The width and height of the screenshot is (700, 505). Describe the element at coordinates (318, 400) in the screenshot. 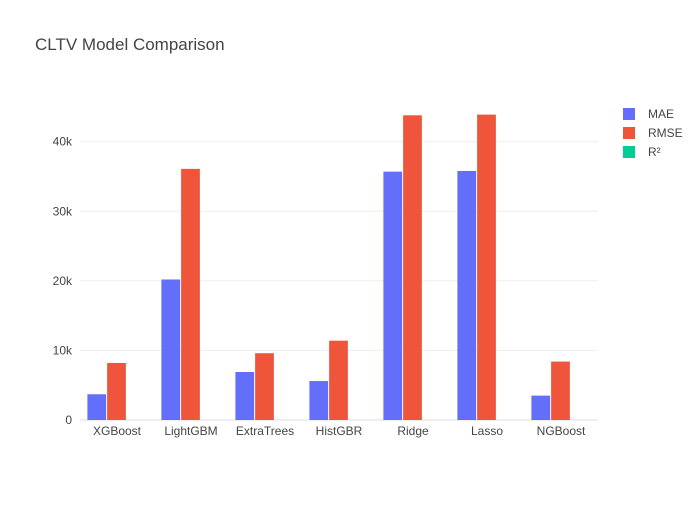

I see `bar-mae-histgbr` at that location.